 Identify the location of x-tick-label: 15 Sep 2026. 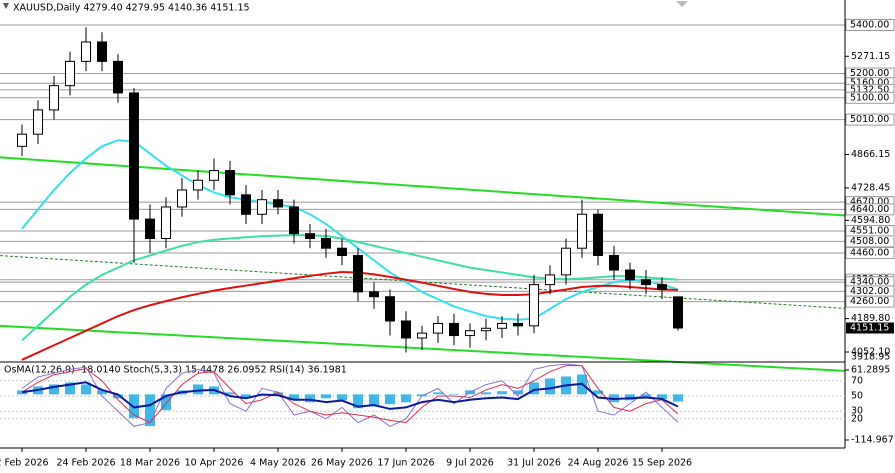
(662, 463).